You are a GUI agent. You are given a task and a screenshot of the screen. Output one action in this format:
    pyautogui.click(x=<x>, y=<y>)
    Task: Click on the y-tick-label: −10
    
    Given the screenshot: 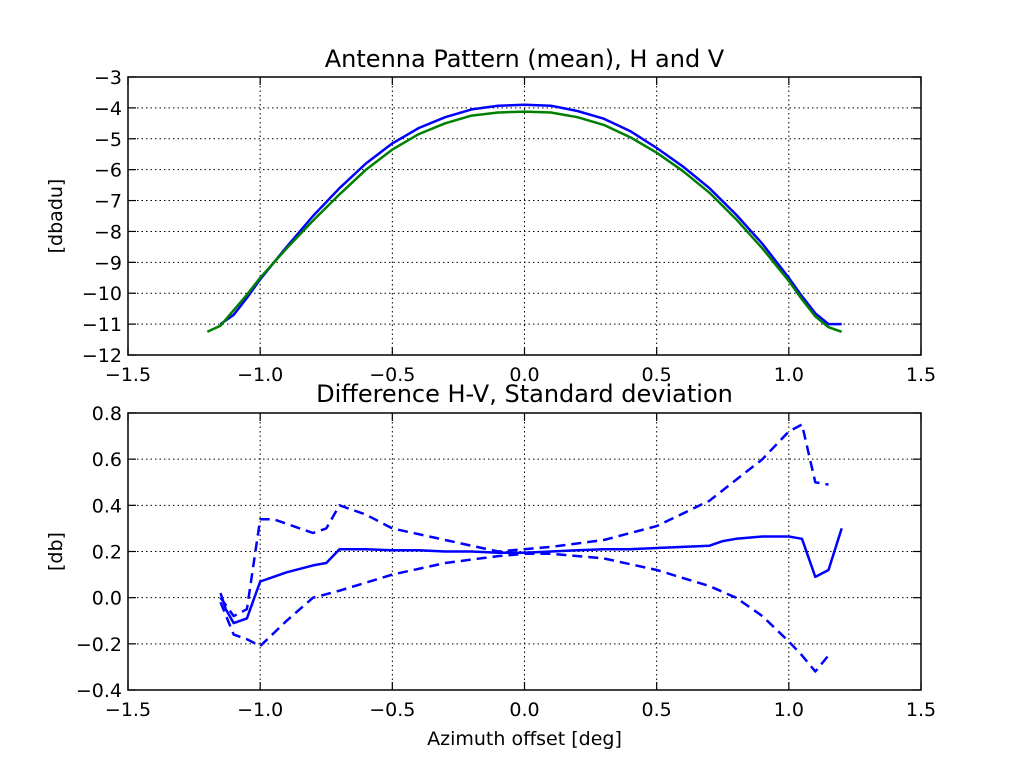 What is the action you would take?
    pyautogui.click(x=102, y=294)
    